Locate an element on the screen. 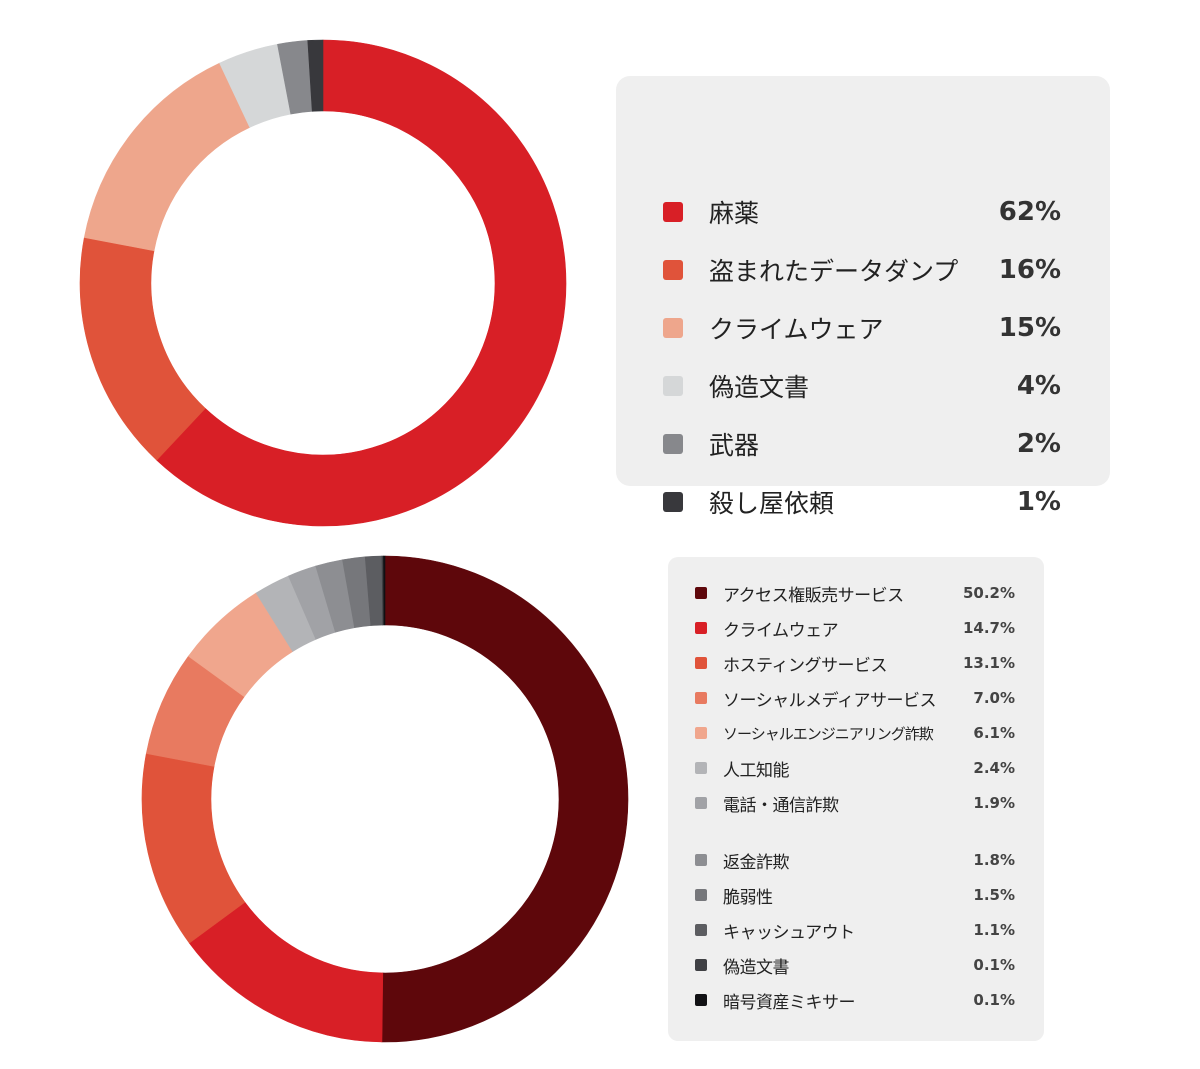 The width and height of the screenshot is (1200, 1069). legend-item: アクセス権販売サービス 50.2% is located at coordinates (856, 593).